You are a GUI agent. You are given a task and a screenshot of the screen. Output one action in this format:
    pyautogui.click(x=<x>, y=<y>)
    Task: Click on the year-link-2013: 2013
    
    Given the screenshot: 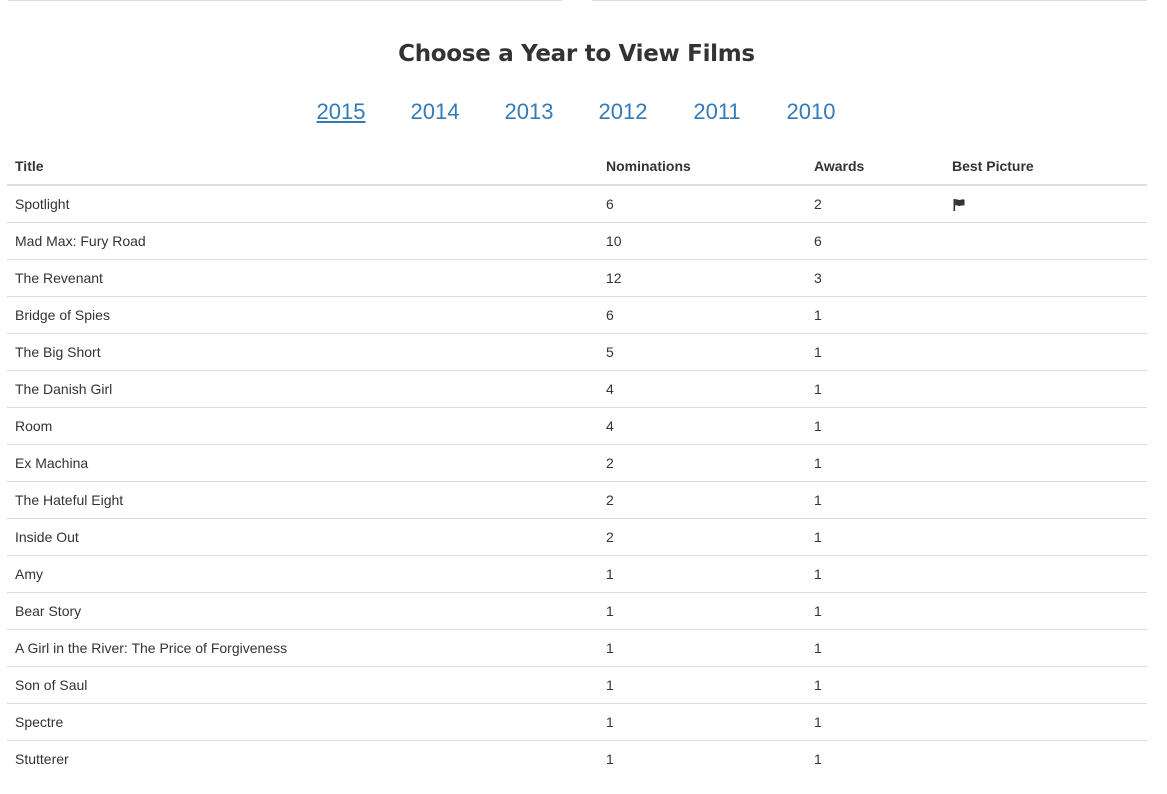 What is the action you would take?
    pyautogui.click(x=529, y=111)
    